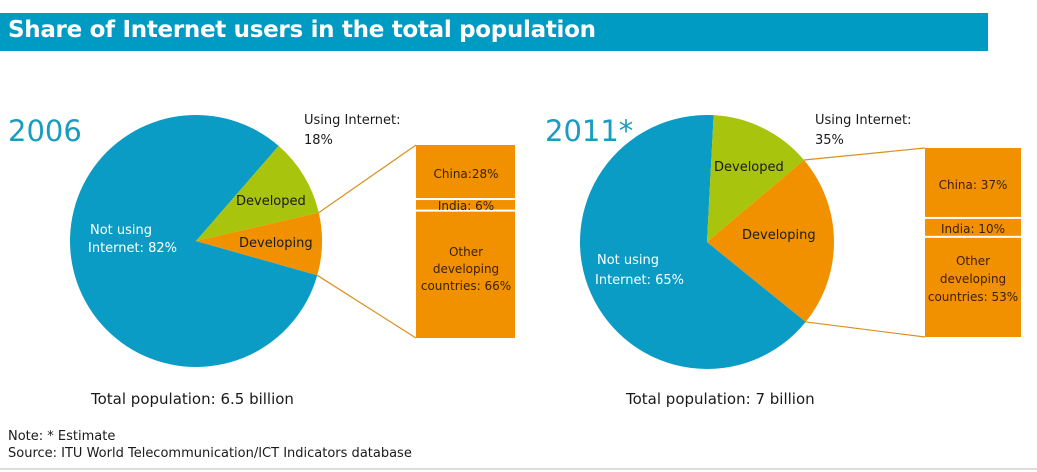 The height and width of the screenshot is (472, 1037). What do you see at coordinates (973, 297) in the screenshot?
I see `bar-label-other-line3: countries: 53%` at bounding box center [973, 297].